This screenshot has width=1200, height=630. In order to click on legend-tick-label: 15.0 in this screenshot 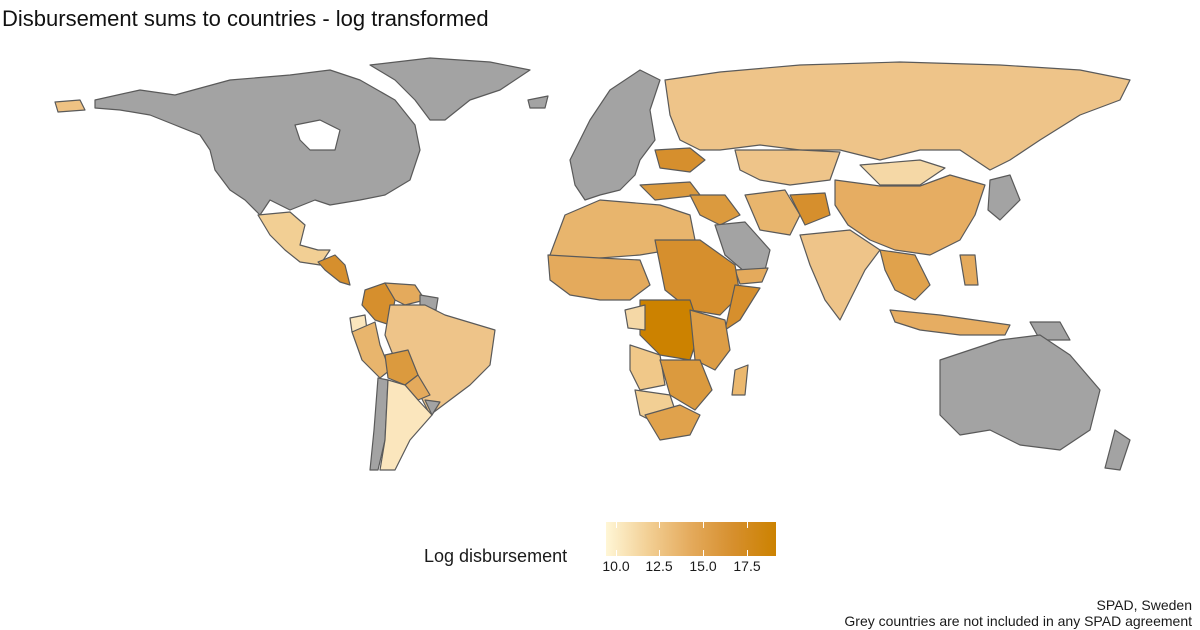, I will do `click(703, 566)`.